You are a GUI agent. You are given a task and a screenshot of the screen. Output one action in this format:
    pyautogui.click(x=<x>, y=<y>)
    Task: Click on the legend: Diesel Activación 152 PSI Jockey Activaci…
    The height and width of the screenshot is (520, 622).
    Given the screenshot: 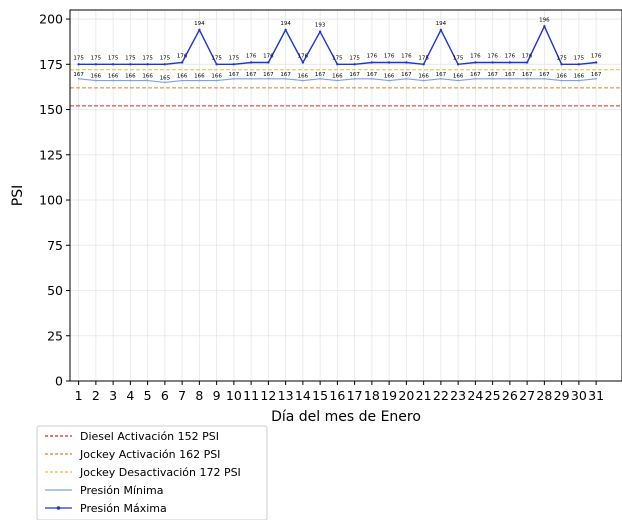 What is the action you would take?
    pyautogui.click(x=152, y=472)
    